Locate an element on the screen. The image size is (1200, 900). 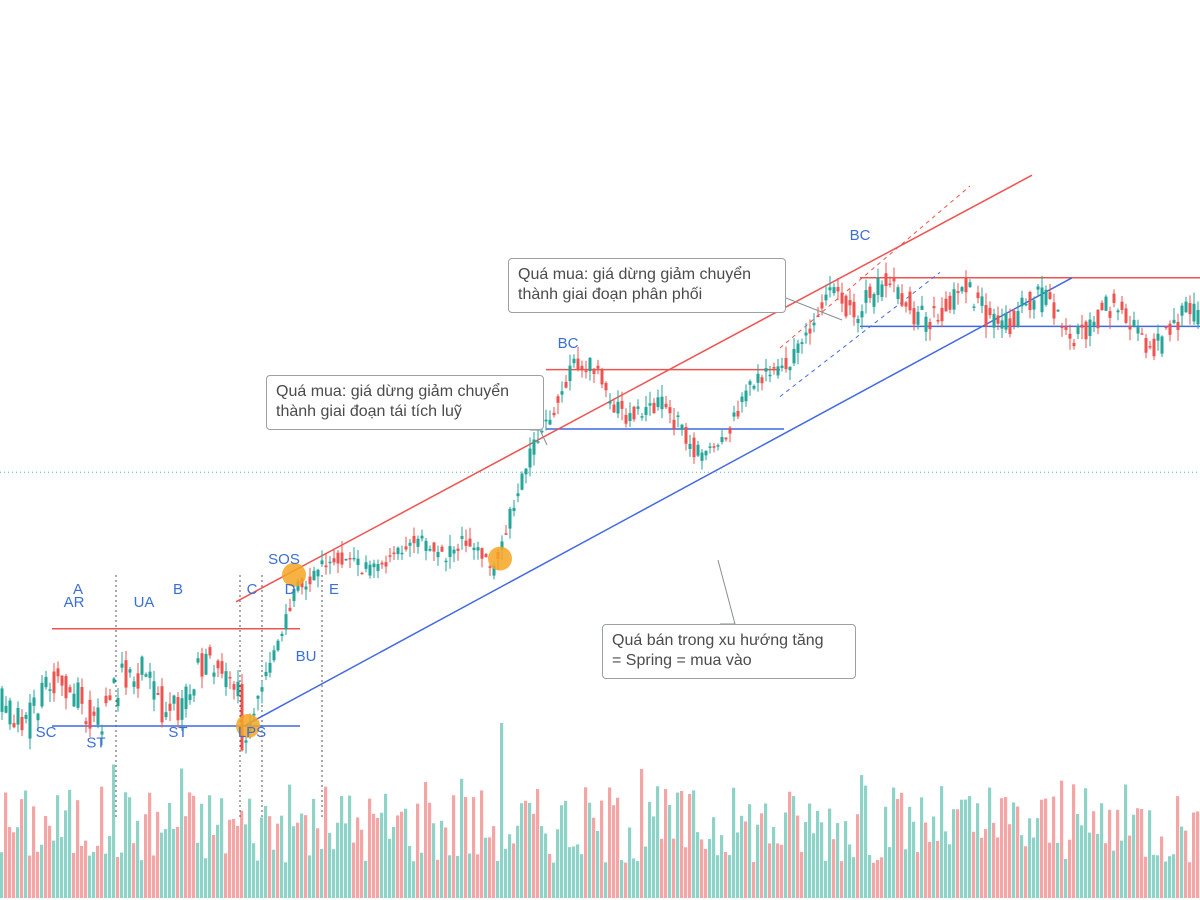
inner-channel-lower-trendline is located at coordinates (860, 334).